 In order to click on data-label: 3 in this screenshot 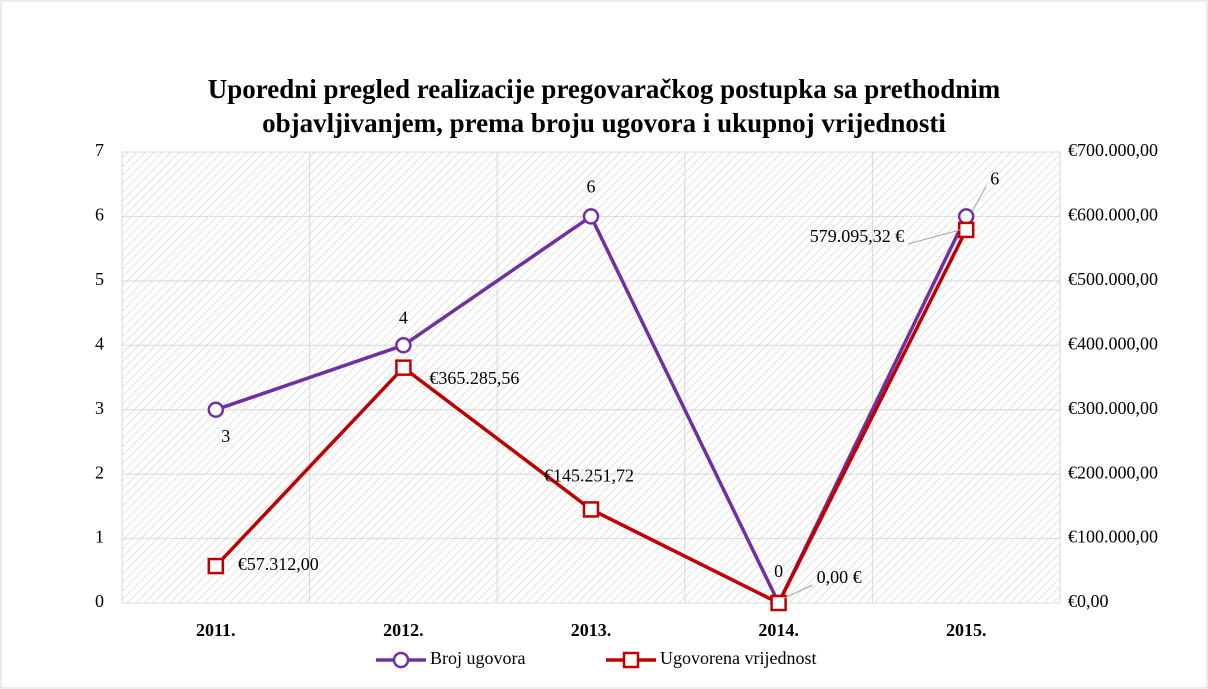, I will do `click(225, 436)`.